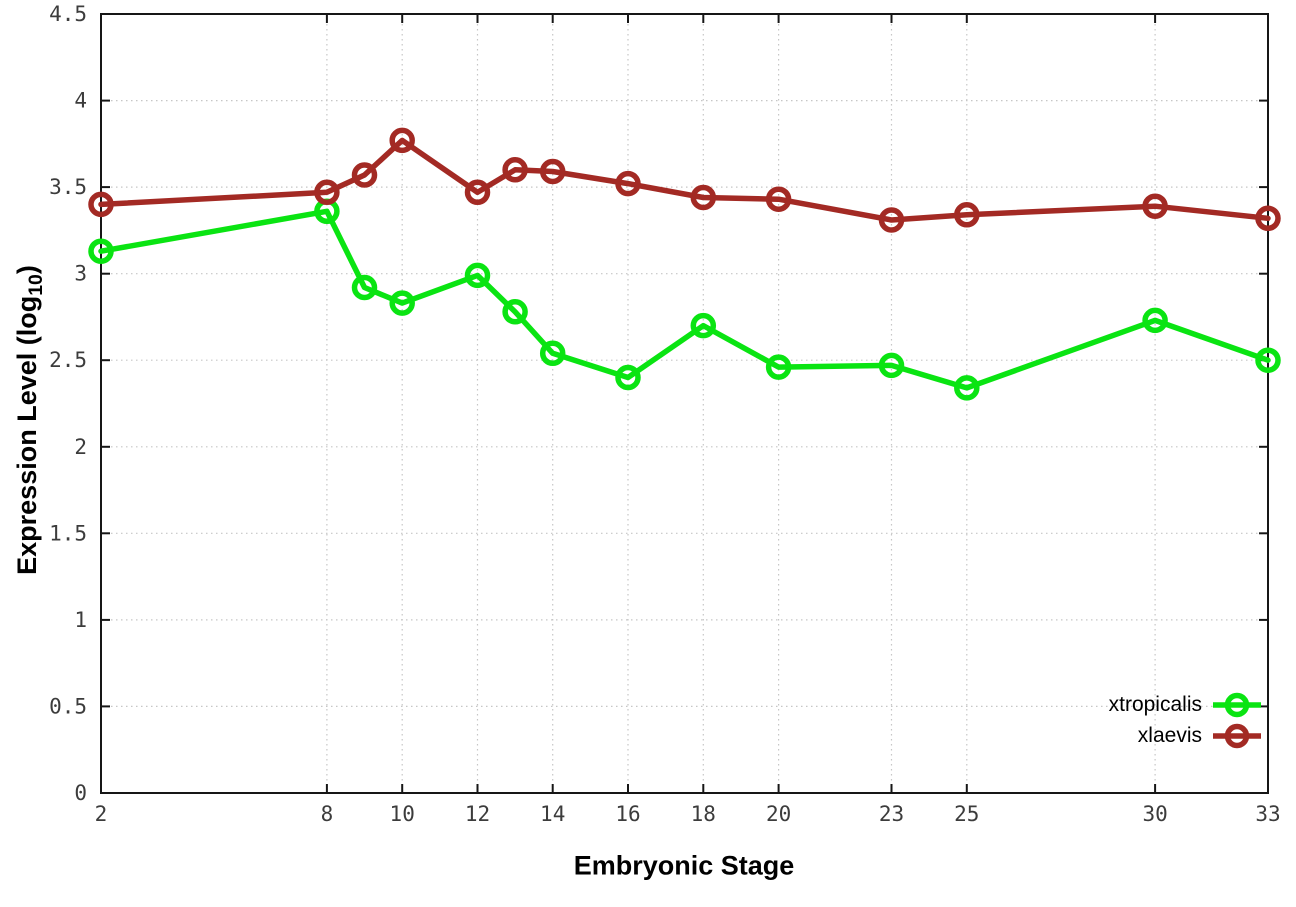  Describe the element at coordinates (1154, 814) in the screenshot. I see `x-tick-label: 30` at that location.